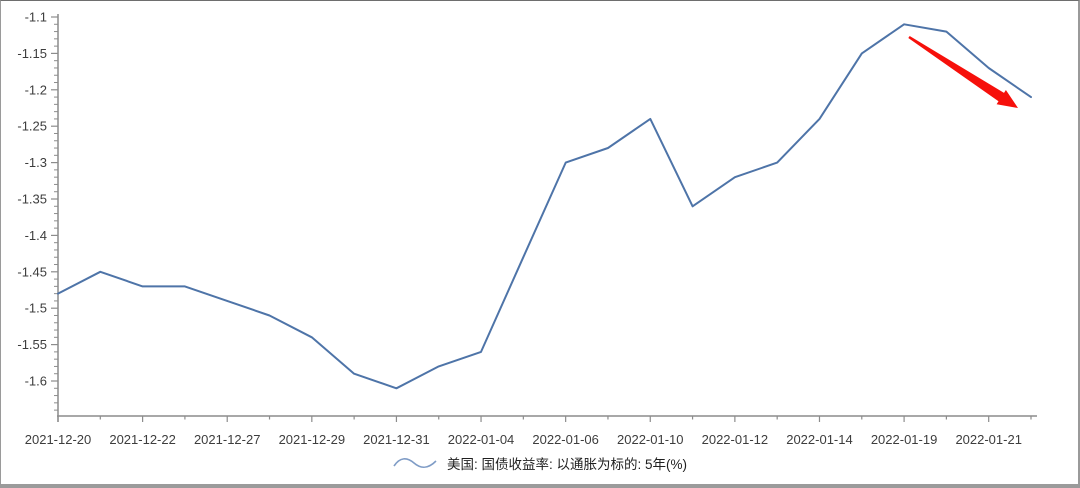  I want to click on legend: 美国: 国债收益率: 以通胀为标的: 5年(%), so click(539, 463).